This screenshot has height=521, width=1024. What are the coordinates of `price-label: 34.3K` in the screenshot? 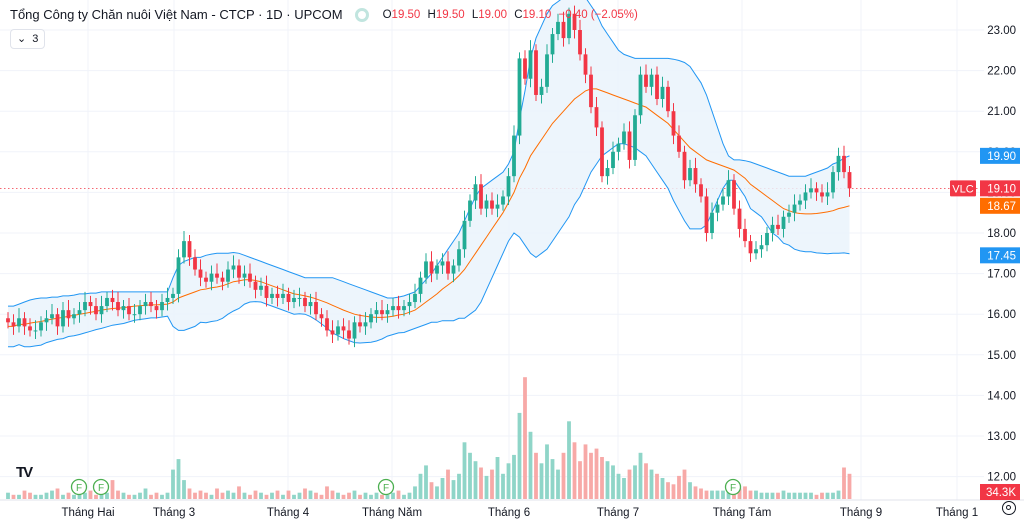 It's located at (1001, 493).